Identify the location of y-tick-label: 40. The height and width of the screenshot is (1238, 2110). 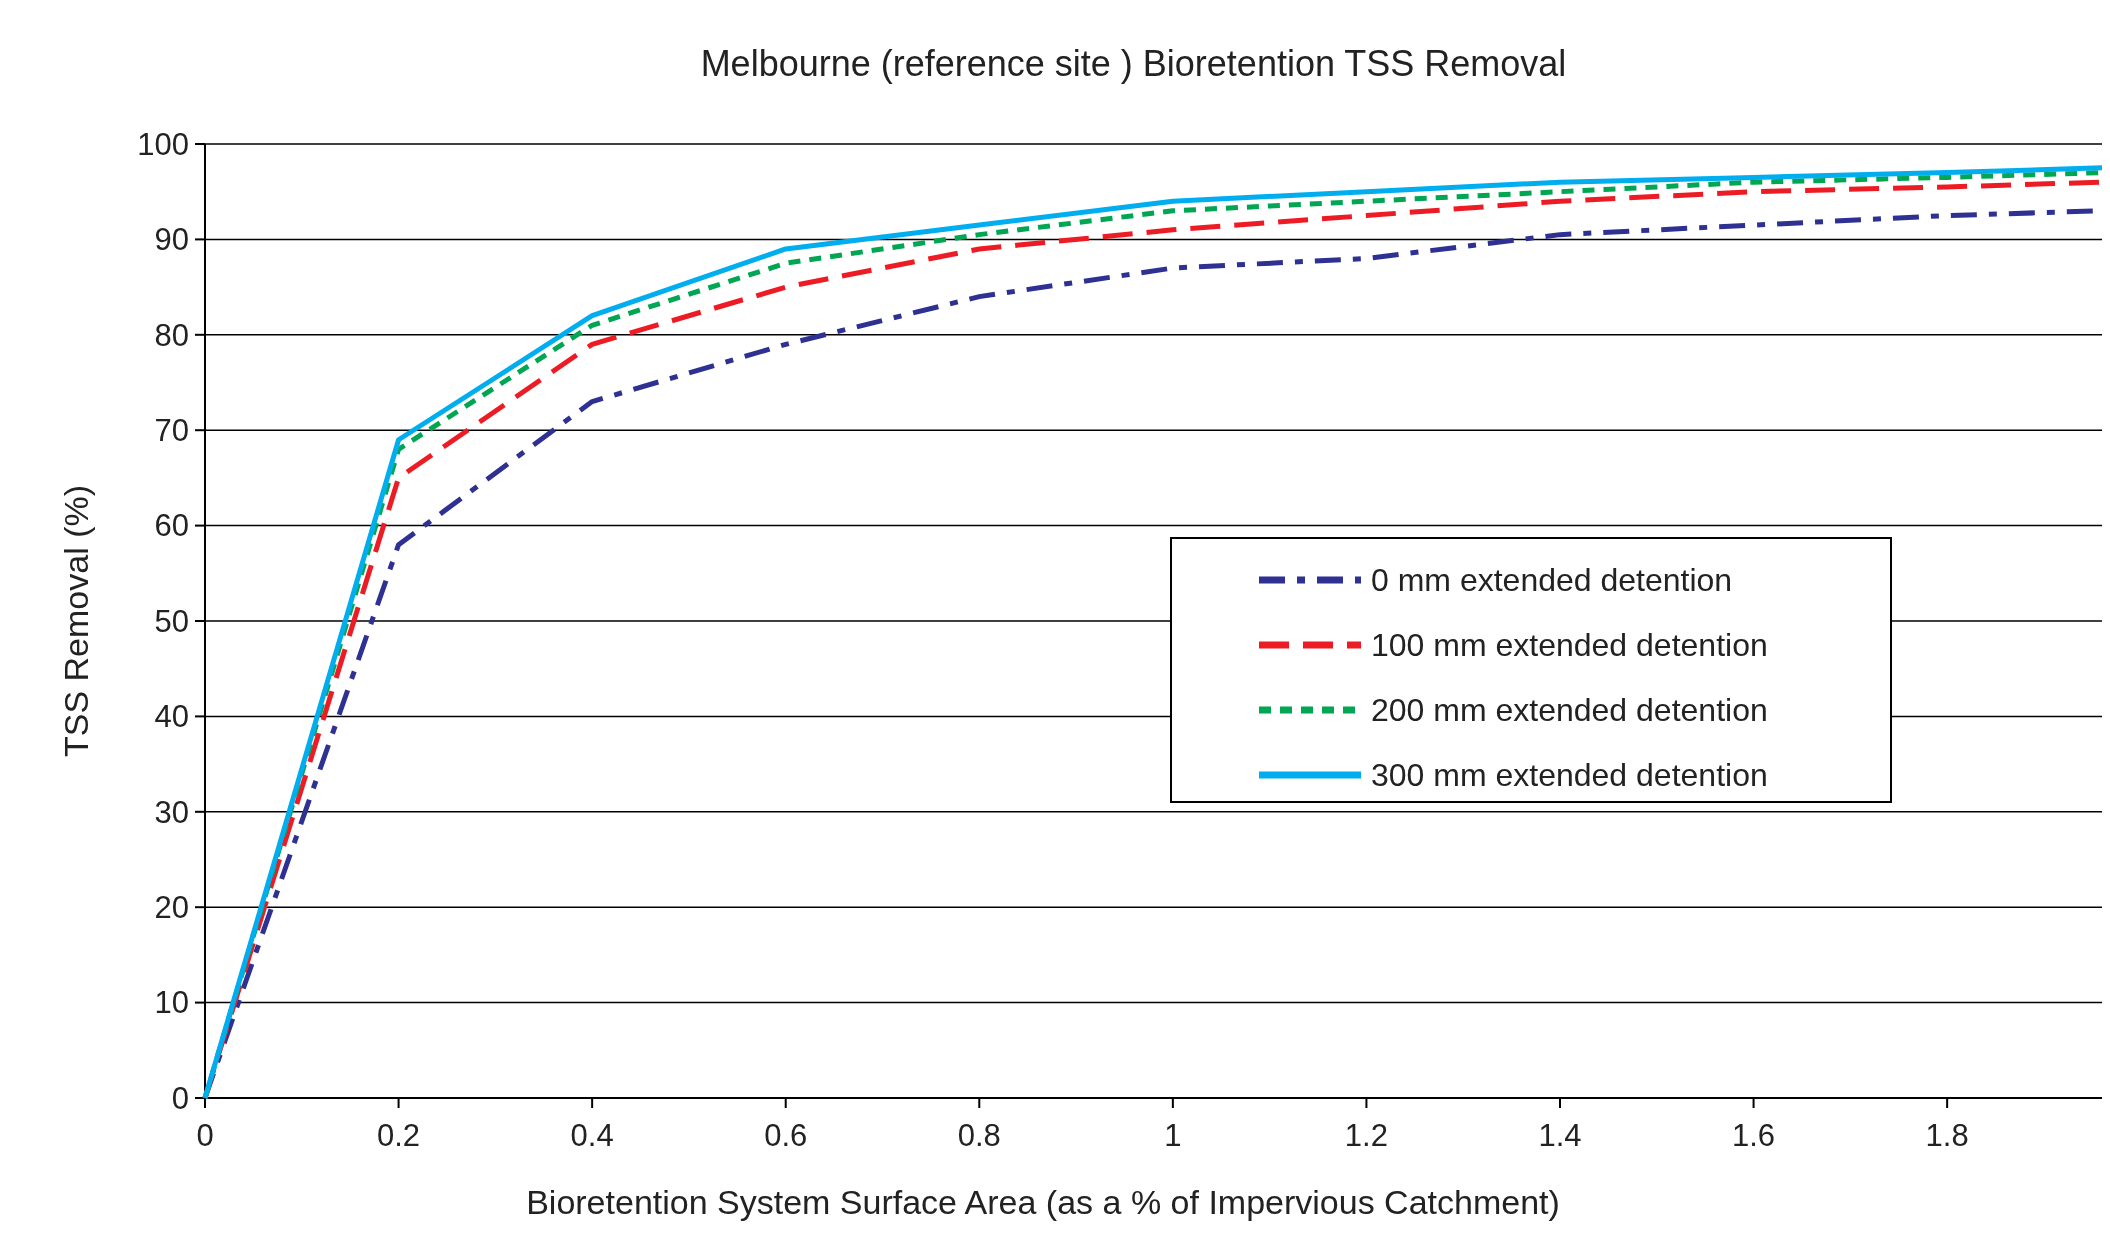
(171, 717).